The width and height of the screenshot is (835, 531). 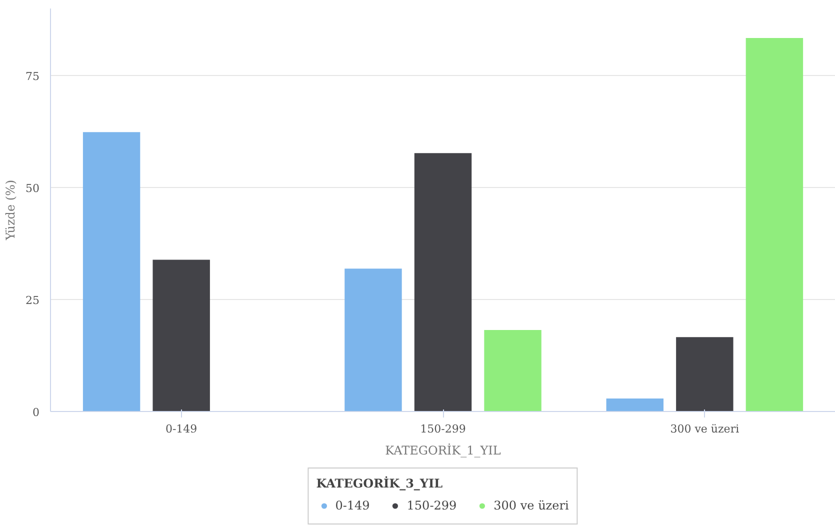 I want to click on x-axis-title: KATEGORİK_1_YIL, so click(x=443, y=450).